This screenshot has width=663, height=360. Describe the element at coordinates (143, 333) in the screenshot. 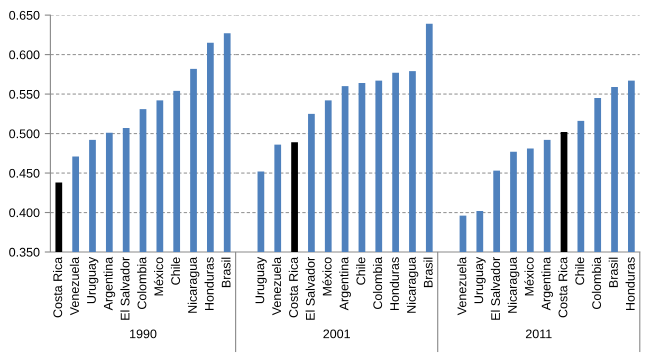

I see `x-axis-title: 1990` at that location.